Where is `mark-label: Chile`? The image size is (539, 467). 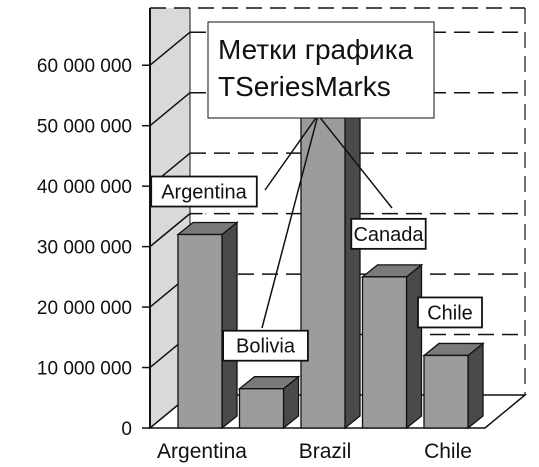
mark-label: Chile is located at coordinates (450, 313).